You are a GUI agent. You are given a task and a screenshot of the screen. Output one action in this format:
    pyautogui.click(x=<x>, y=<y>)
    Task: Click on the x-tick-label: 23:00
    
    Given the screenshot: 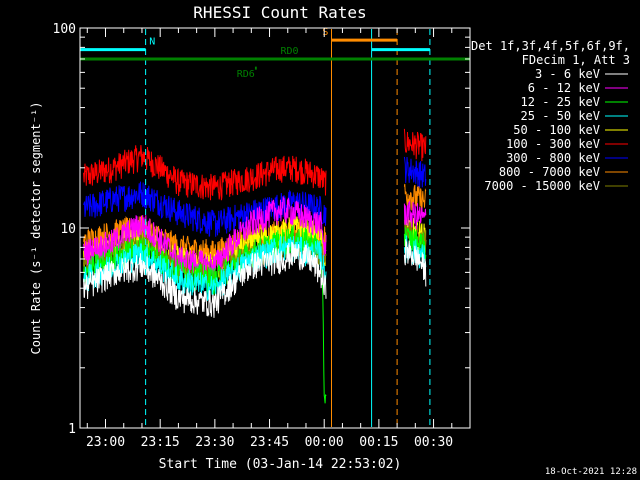 What is the action you would take?
    pyautogui.click(x=105, y=442)
    